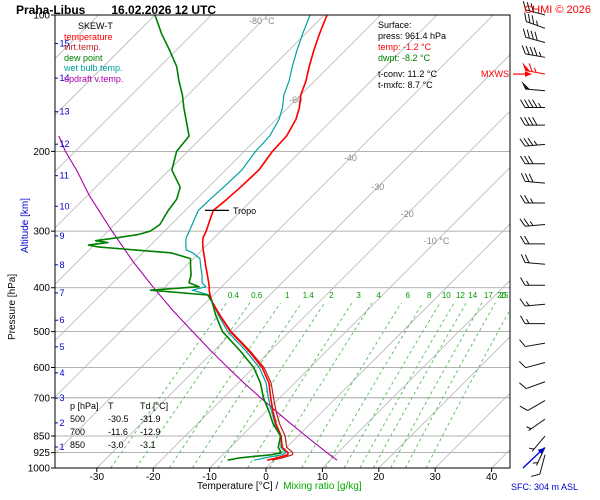 This screenshot has width=600, height=500. What do you see at coordinates (412, 36) in the screenshot?
I see `surface-press: press: 961.4 hPa` at bounding box center [412, 36].